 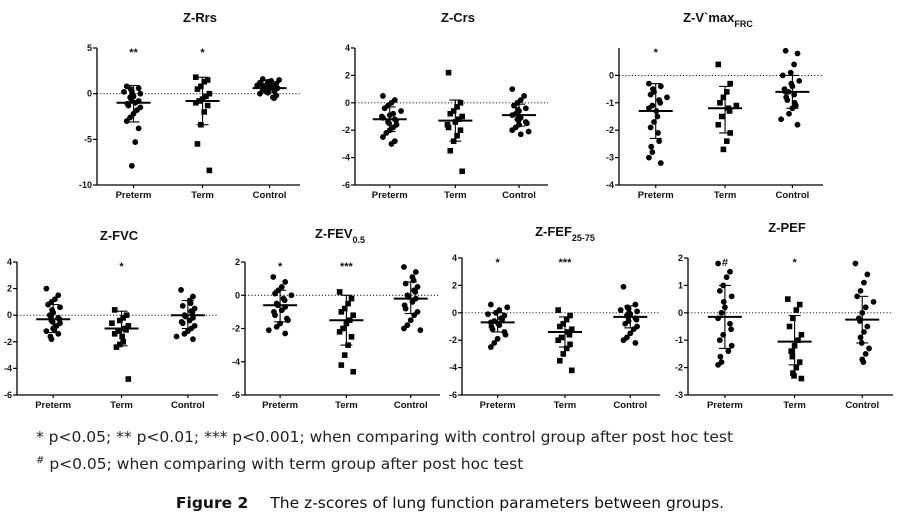 I want to click on significance-marker: **, so click(x=133, y=53).